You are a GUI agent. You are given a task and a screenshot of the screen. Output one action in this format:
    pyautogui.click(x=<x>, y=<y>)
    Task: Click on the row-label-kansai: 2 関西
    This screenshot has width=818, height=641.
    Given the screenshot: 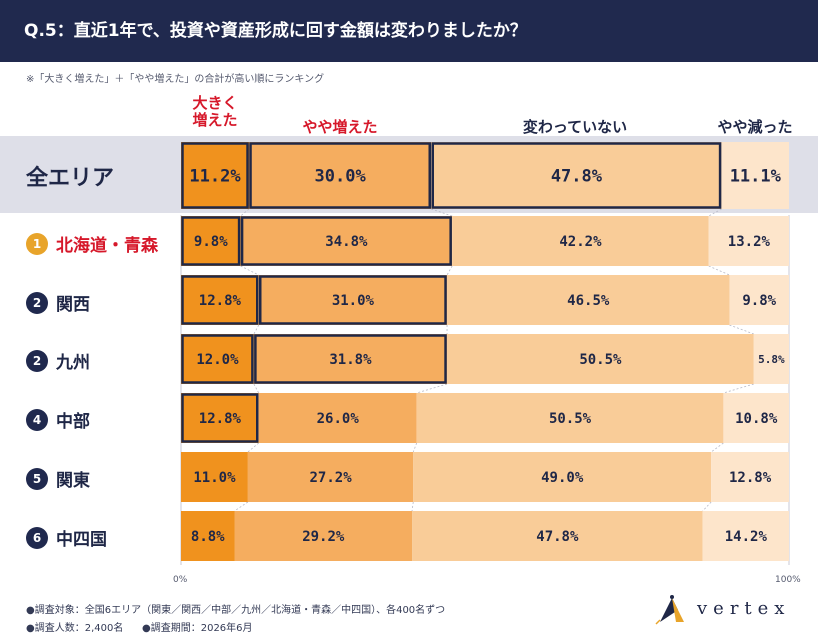 What is the action you would take?
    pyautogui.click(x=58, y=302)
    